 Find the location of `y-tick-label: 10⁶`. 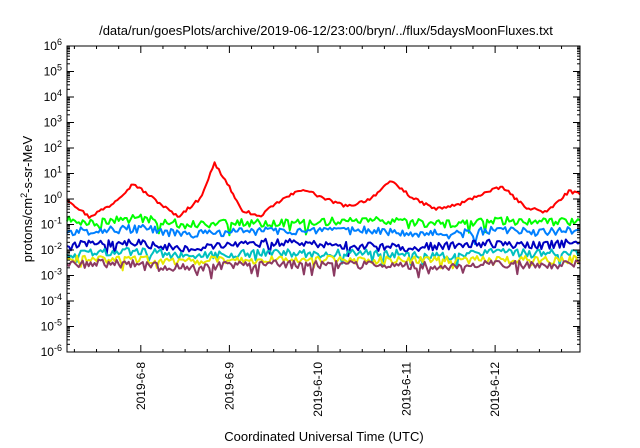

y-tick-label: 10⁶ is located at coordinates (53, 45).